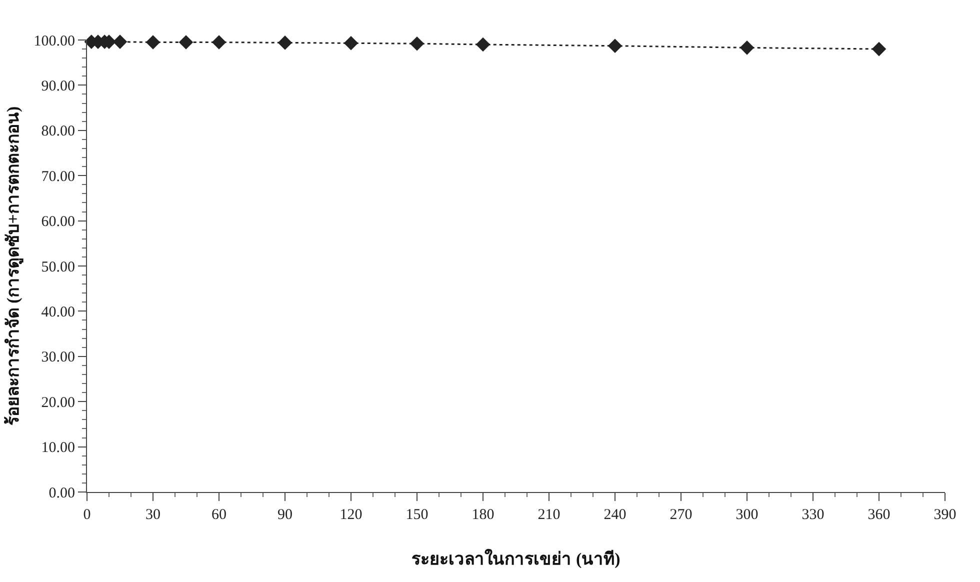  What do you see at coordinates (58, 358) in the screenshot?
I see `y-tick-label: 30.00` at bounding box center [58, 358].